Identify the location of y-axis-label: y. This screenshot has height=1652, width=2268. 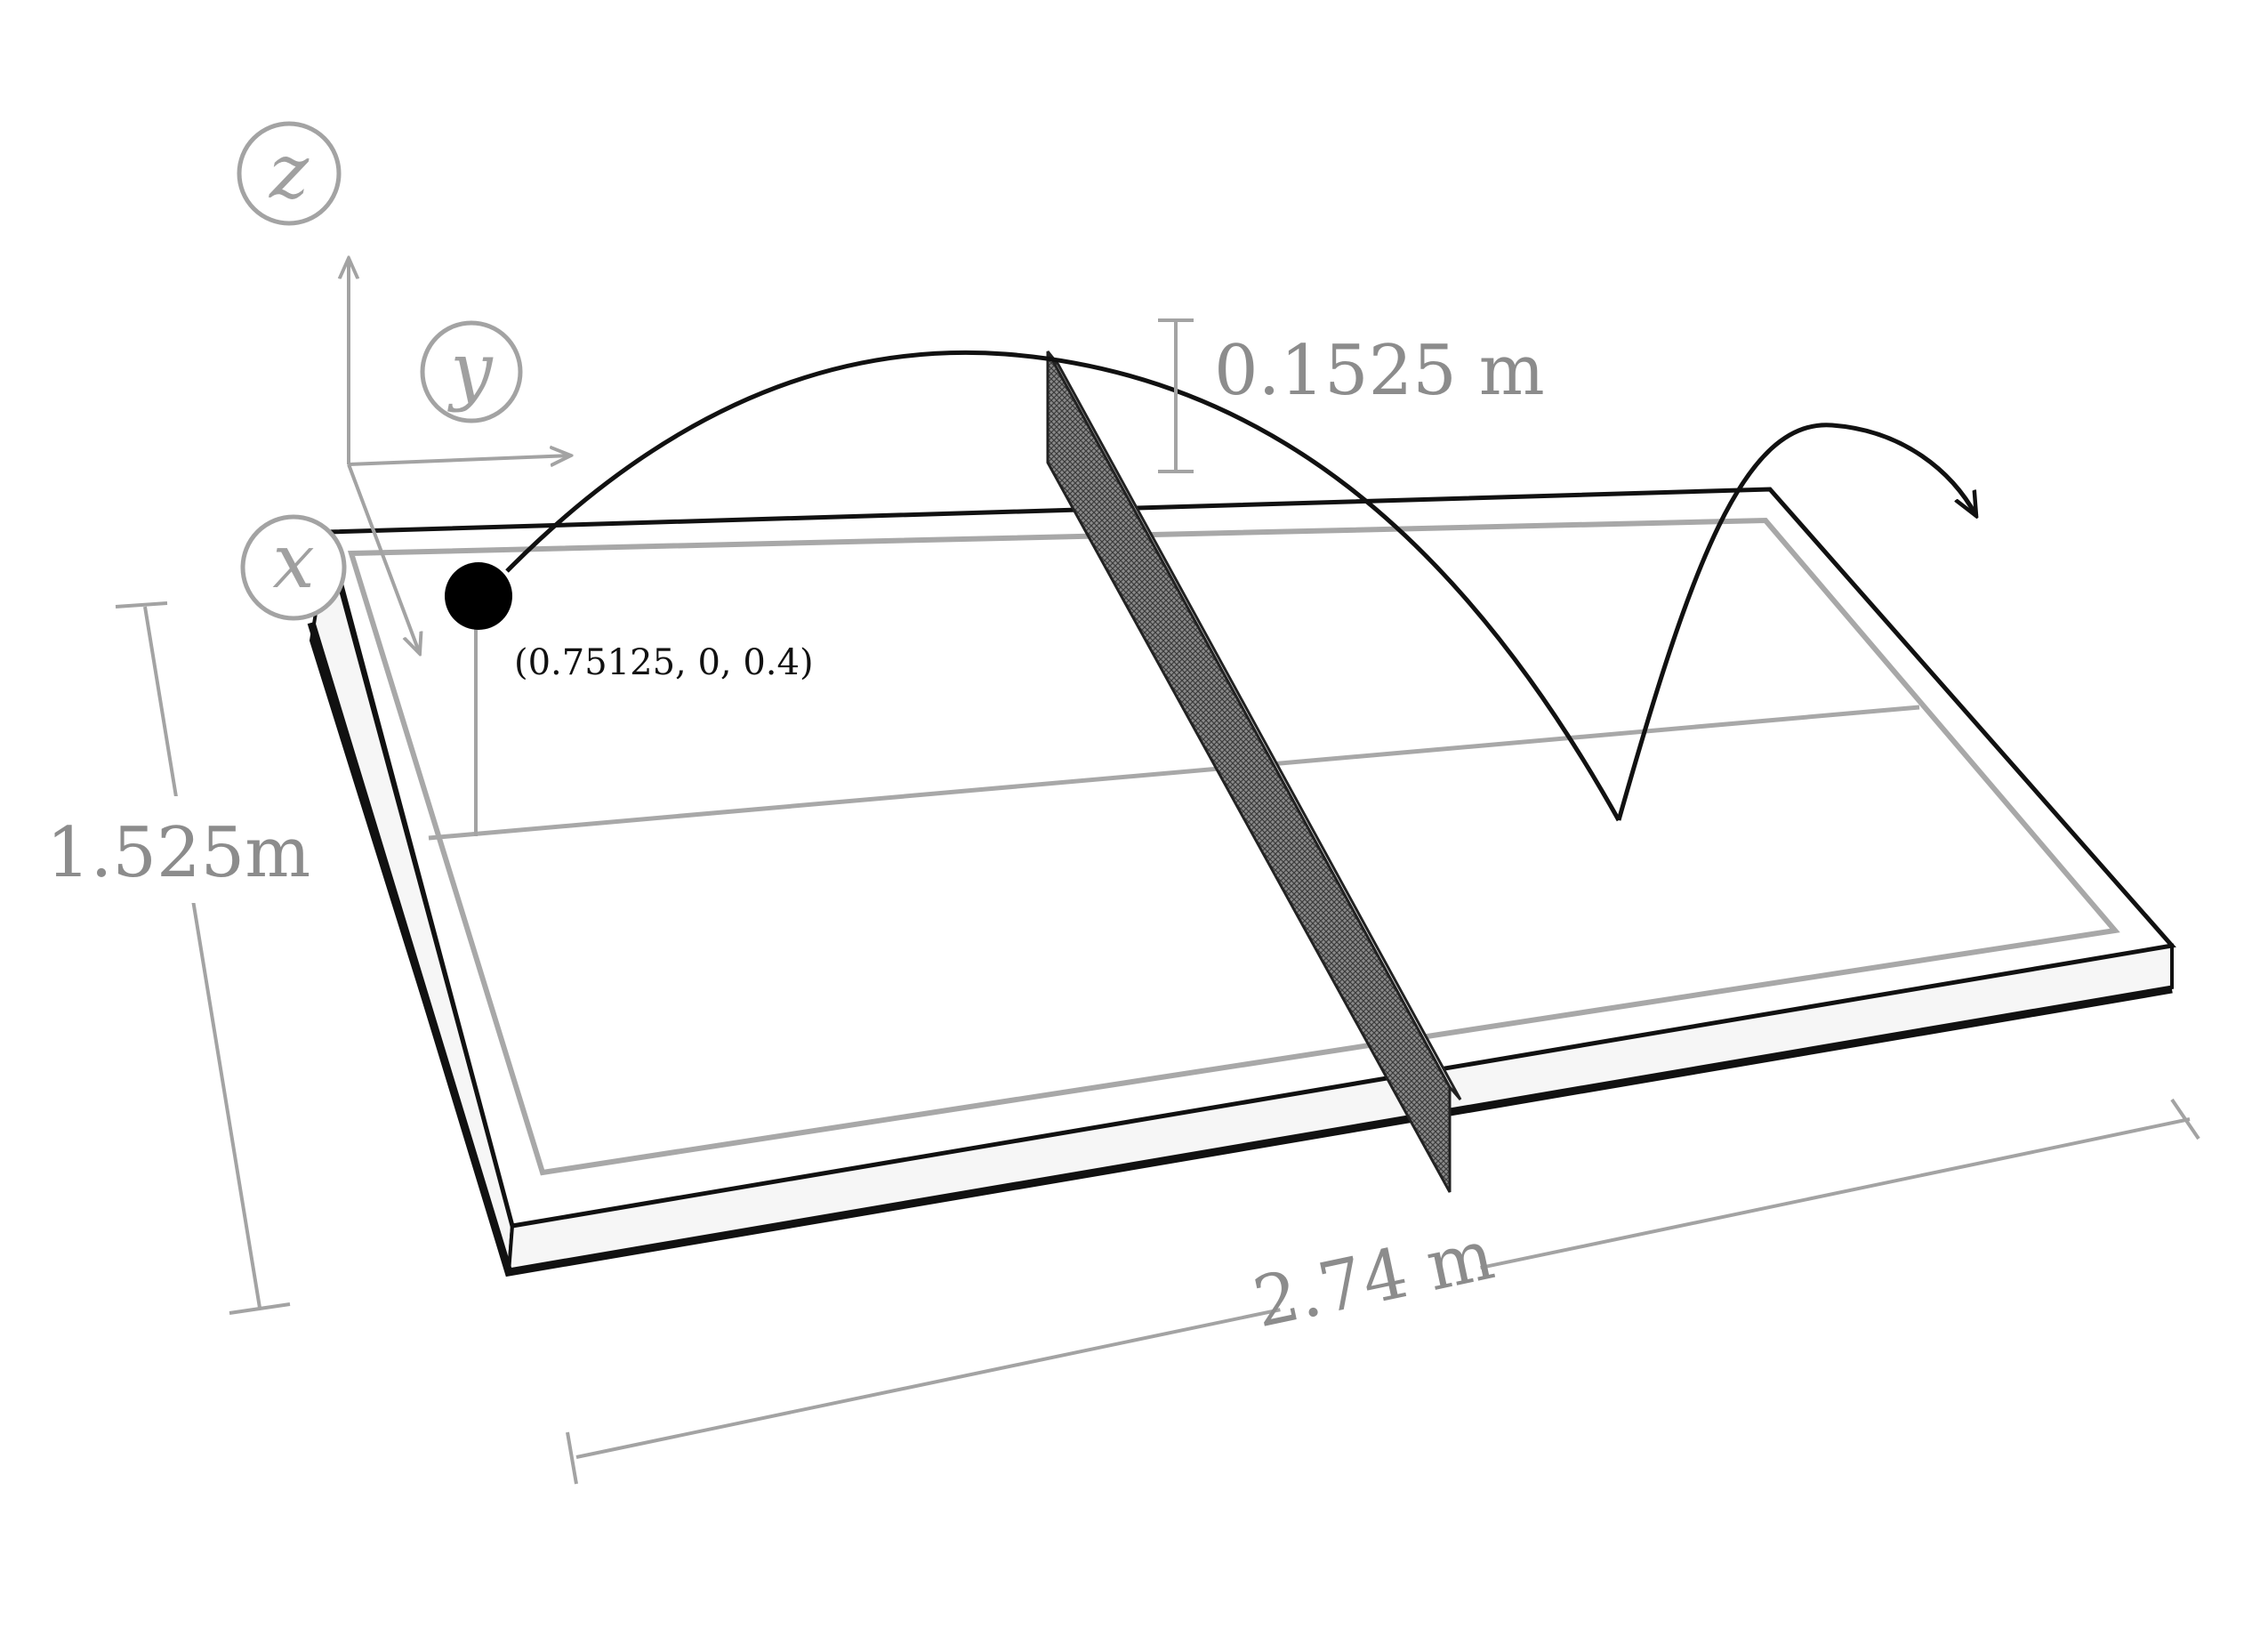
(471, 372).